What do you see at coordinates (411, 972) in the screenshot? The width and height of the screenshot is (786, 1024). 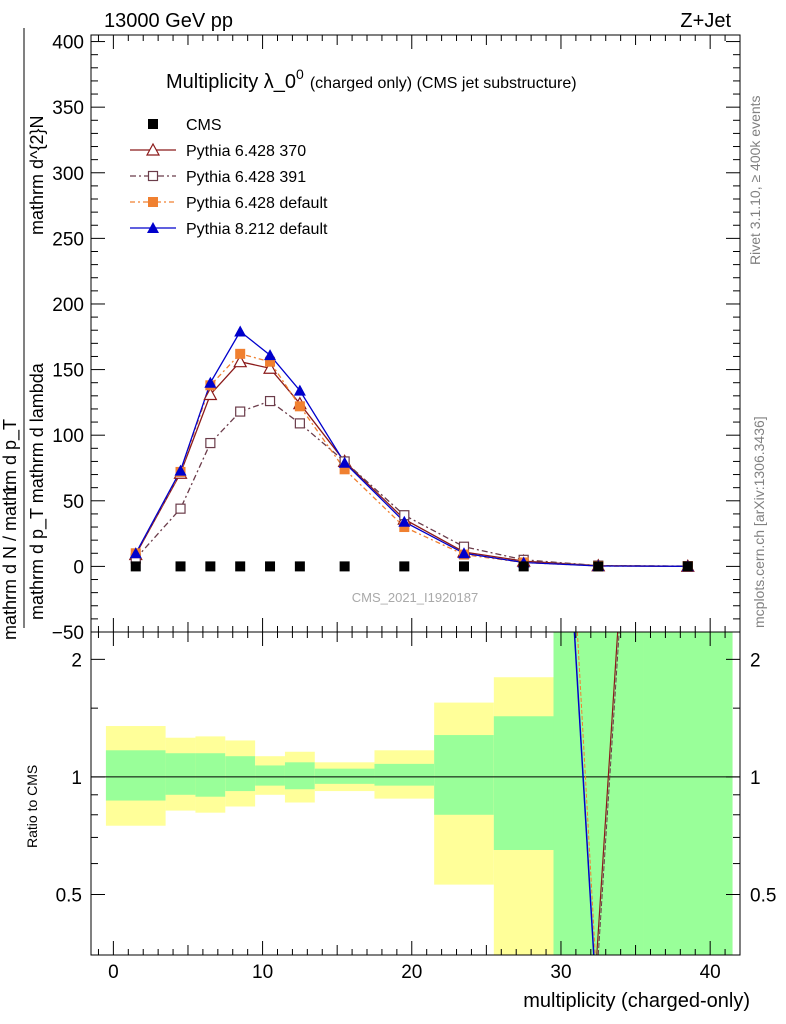 I see `x-tick-label: 20` at bounding box center [411, 972].